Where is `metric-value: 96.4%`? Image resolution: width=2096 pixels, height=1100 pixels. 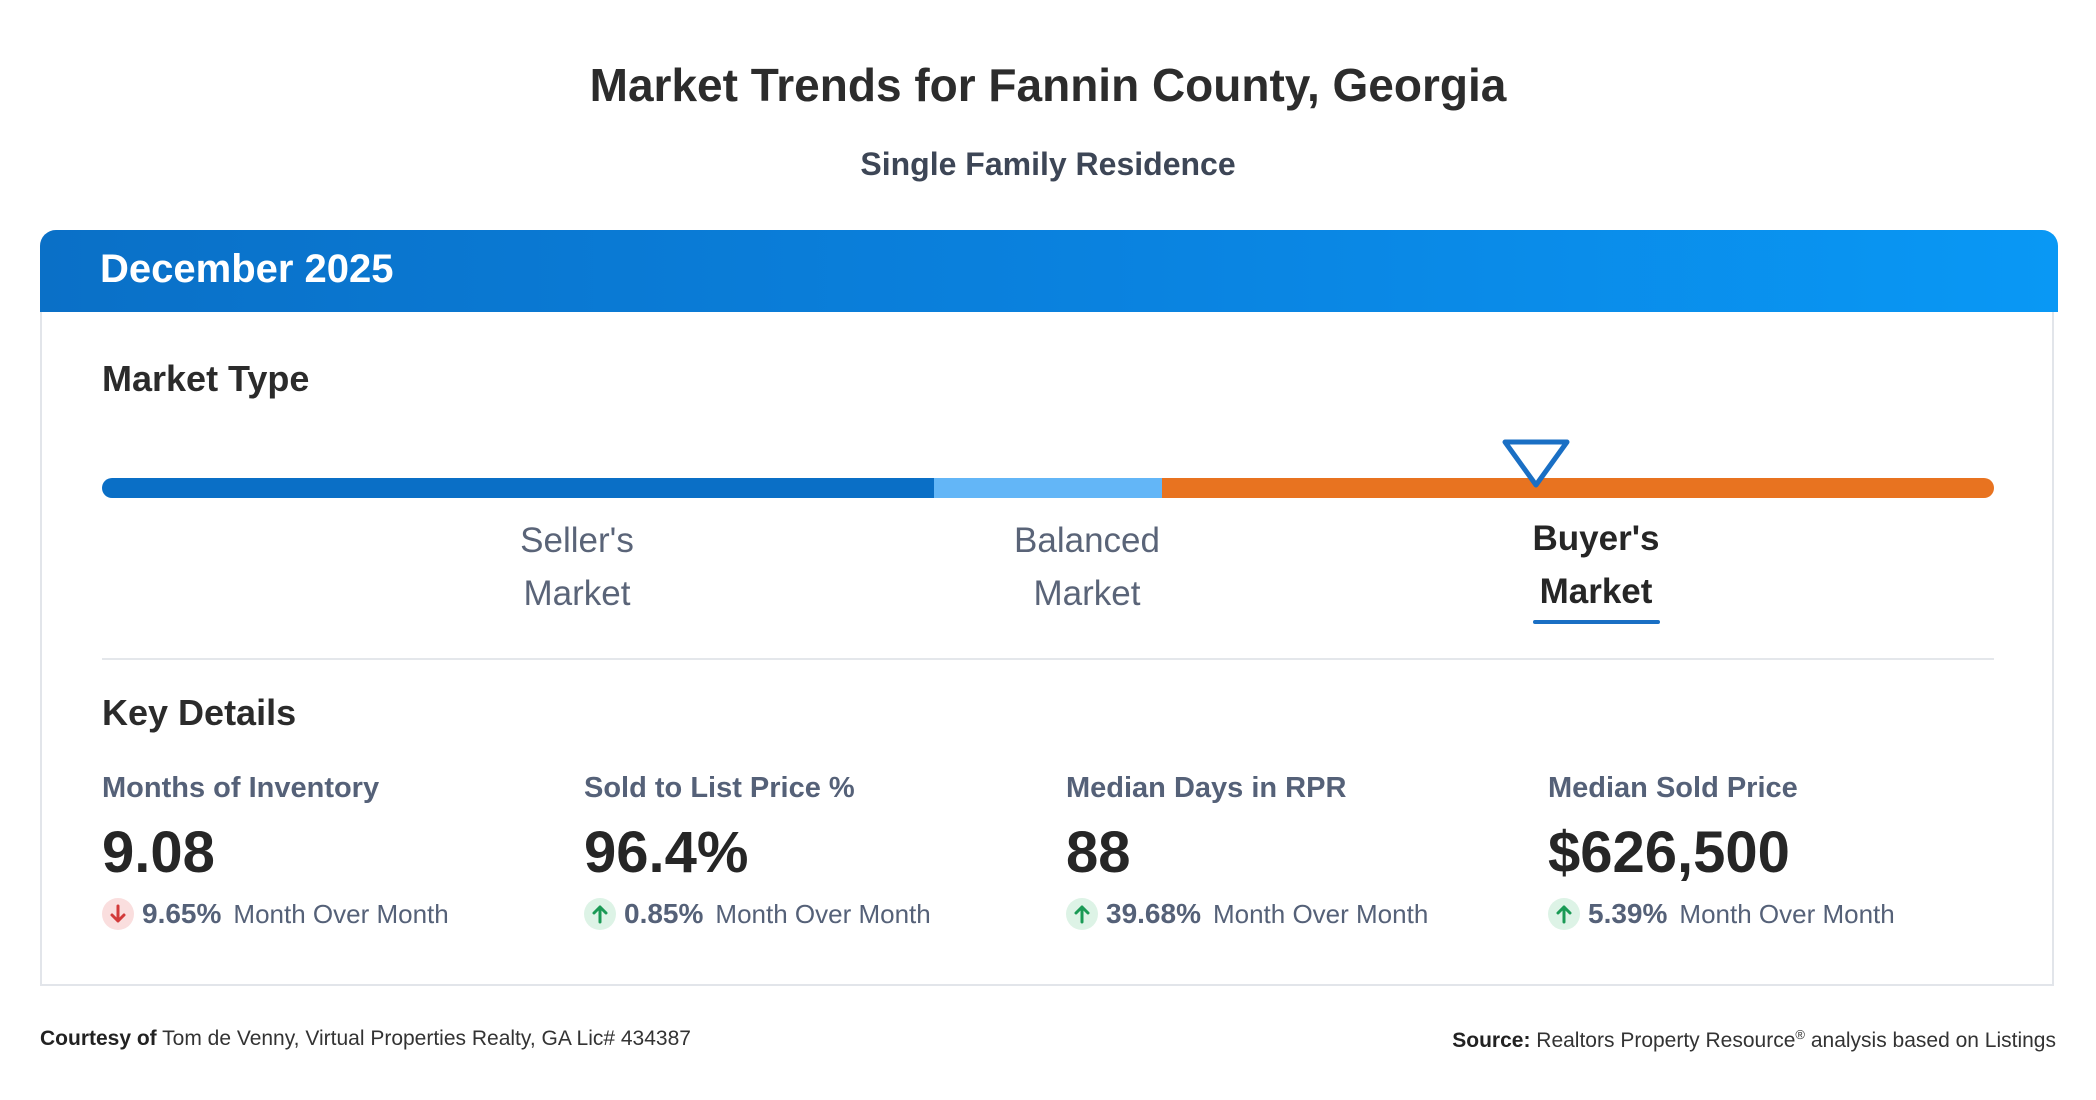 metric-value: 96.4% is located at coordinates (666, 852).